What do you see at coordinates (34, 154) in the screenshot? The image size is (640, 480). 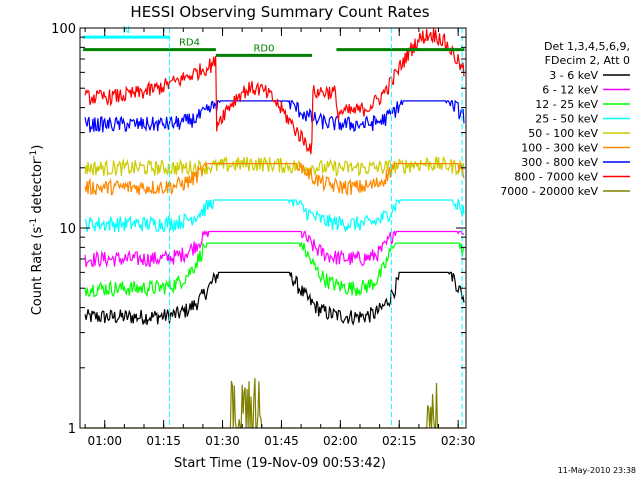 I see `y-axis-label-sup2: -1` at bounding box center [34, 154].